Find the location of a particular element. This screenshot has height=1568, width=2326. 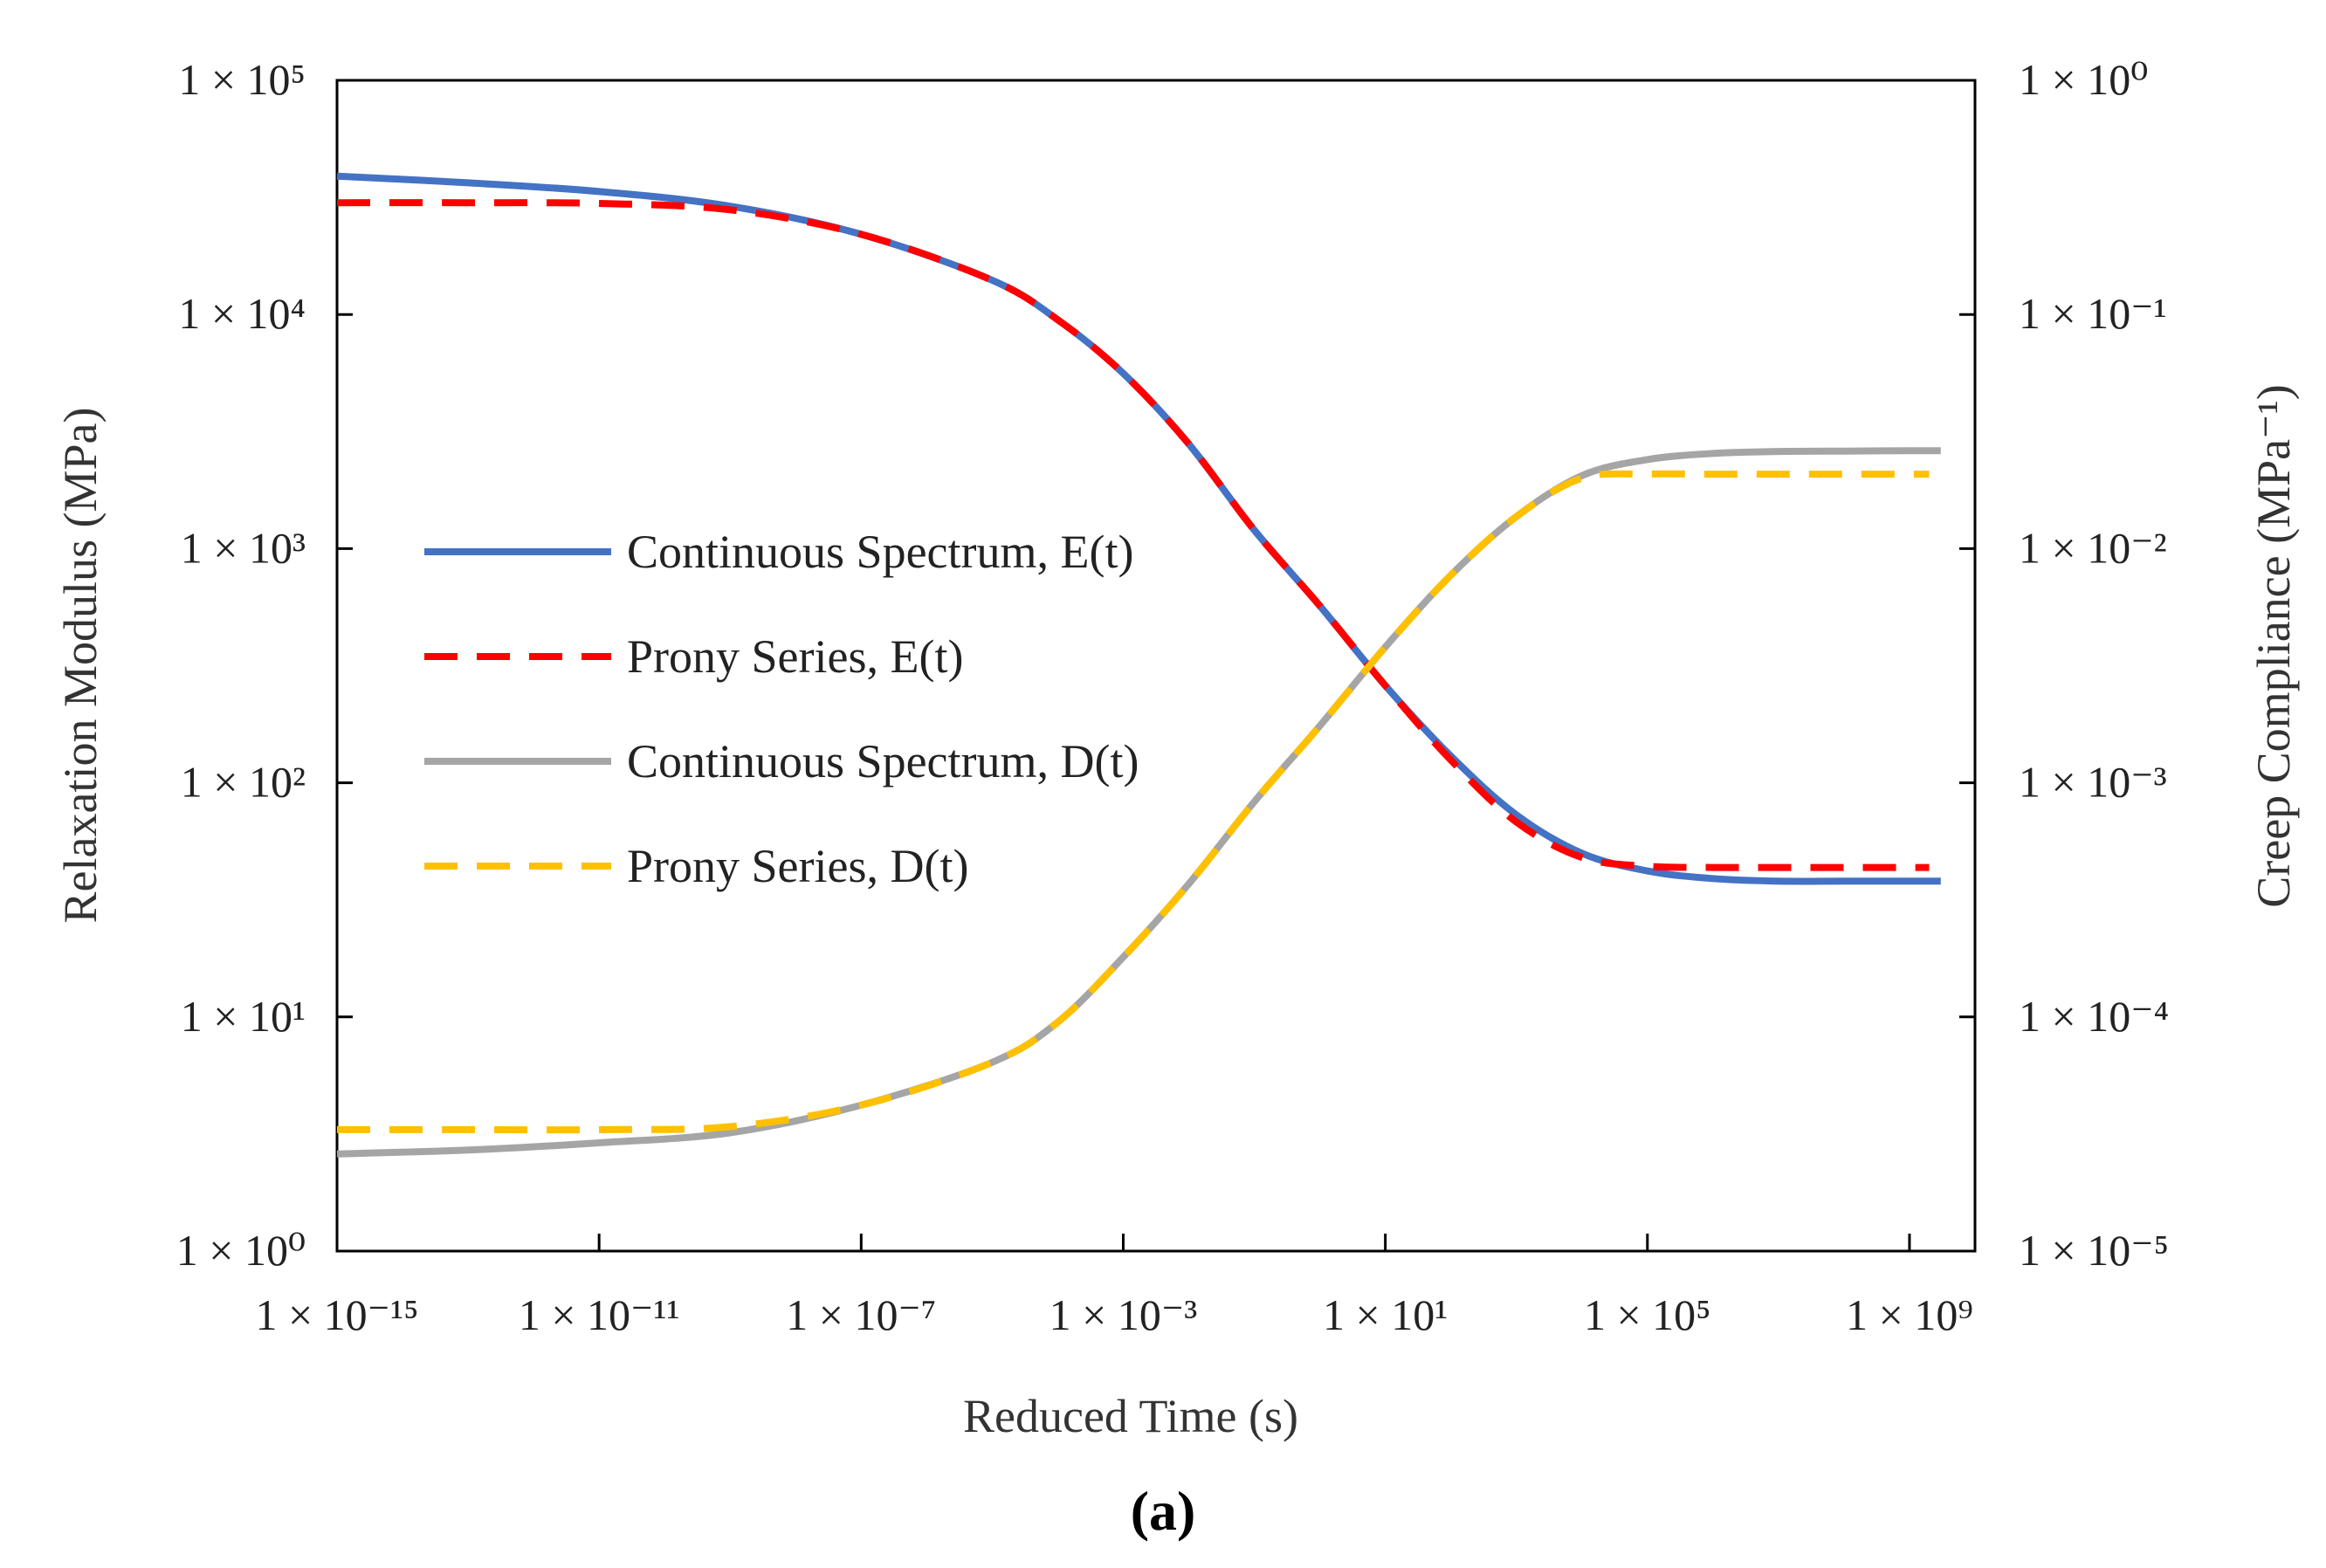

legend-label: Continuous Spectrum, E(t) is located at coordinates (880, 552).